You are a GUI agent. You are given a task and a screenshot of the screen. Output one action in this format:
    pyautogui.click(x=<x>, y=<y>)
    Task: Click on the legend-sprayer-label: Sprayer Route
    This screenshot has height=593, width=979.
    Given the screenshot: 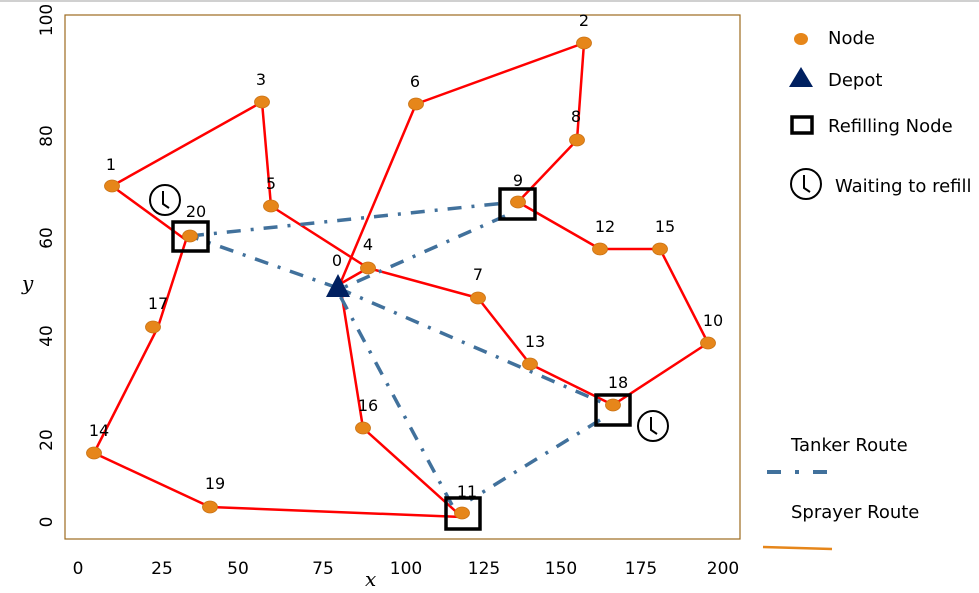 What is the action you would take?
    pyautogui.click(x=855, y=512)
    